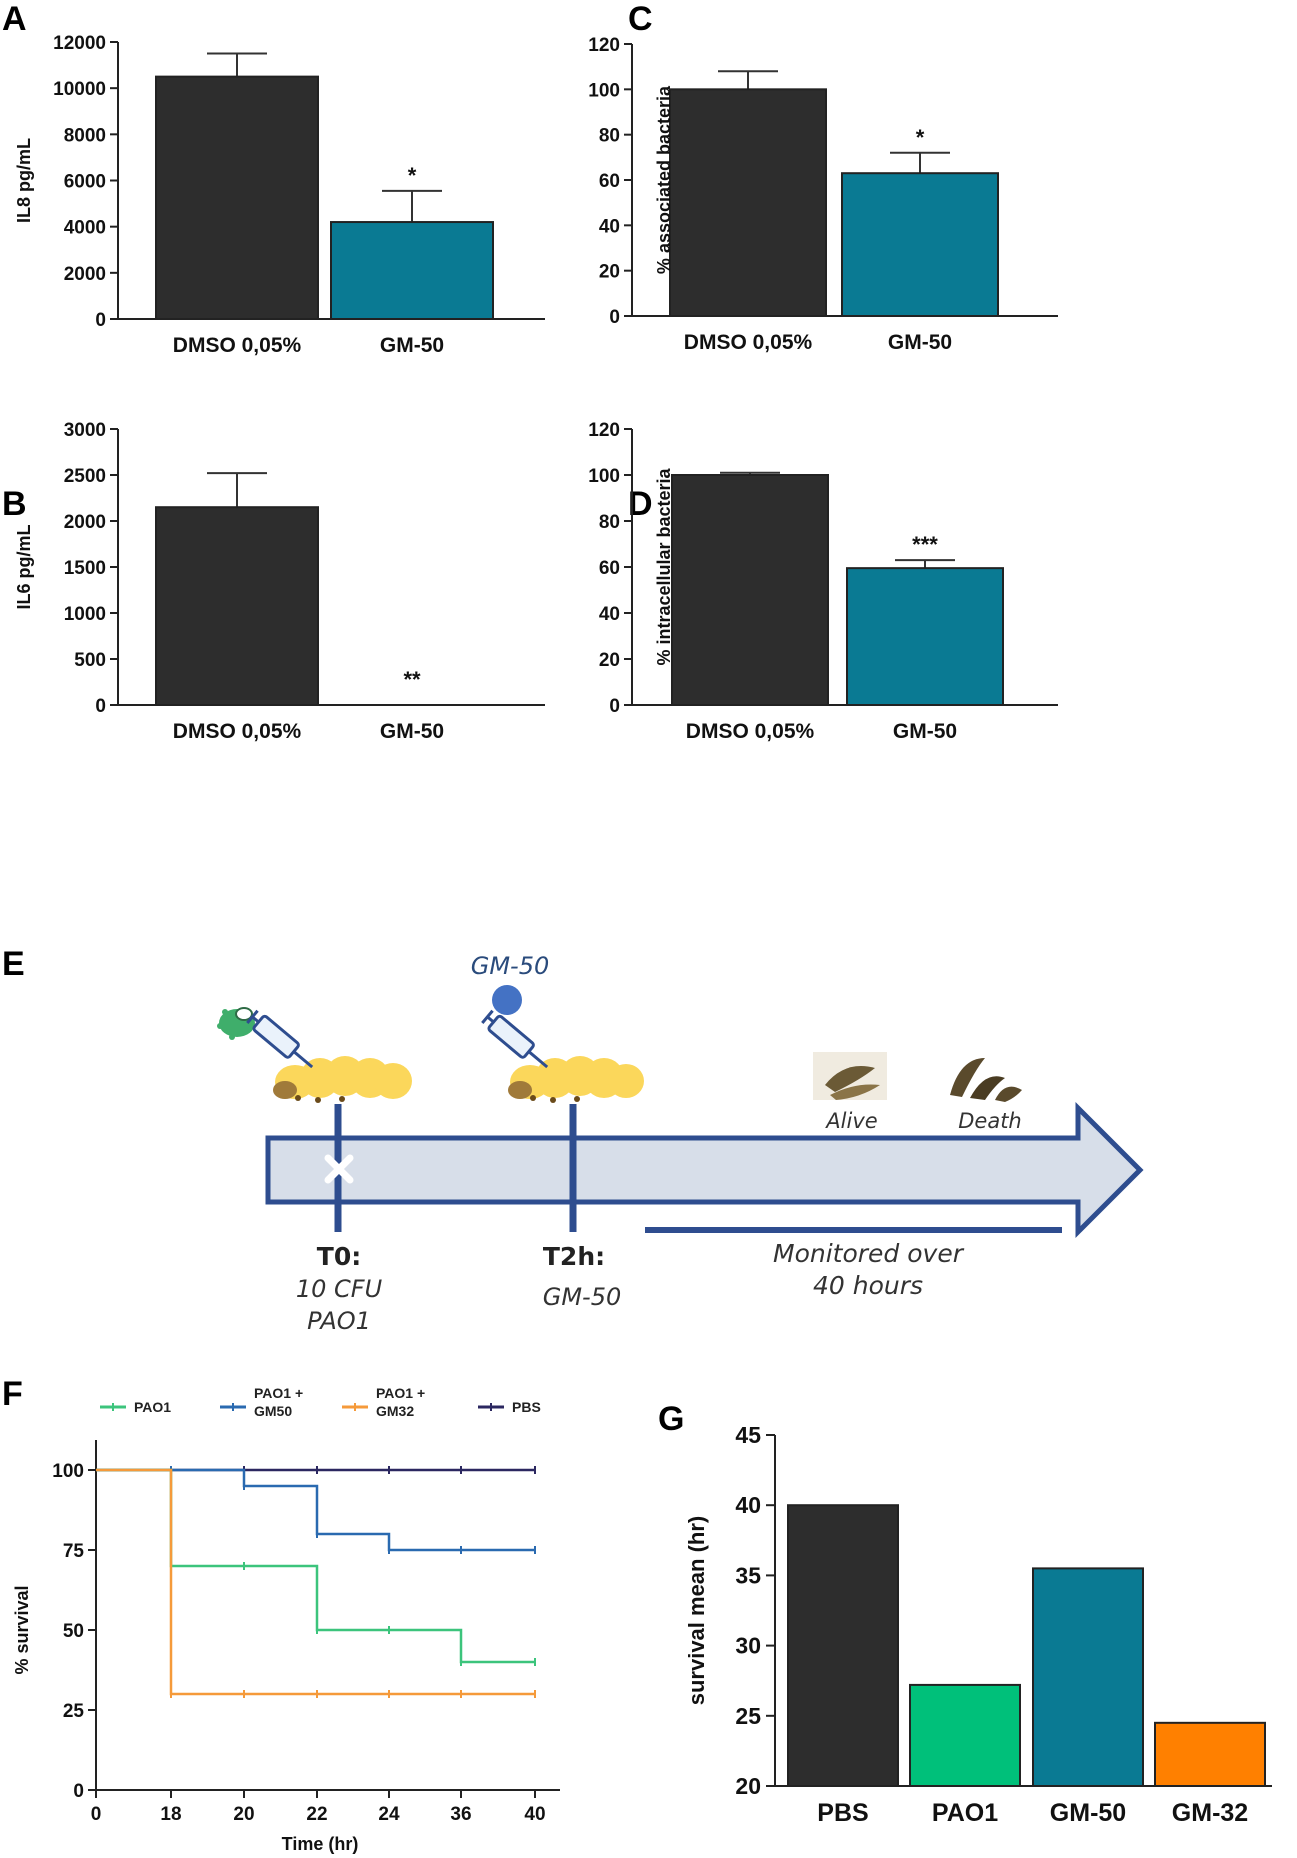 The width and height of the screenshot is (1297, 1858). What do you see at coordinates (850, 1121) in the screenshot?
I see `alive-label: Alive` at bounding box center [850, 1121].